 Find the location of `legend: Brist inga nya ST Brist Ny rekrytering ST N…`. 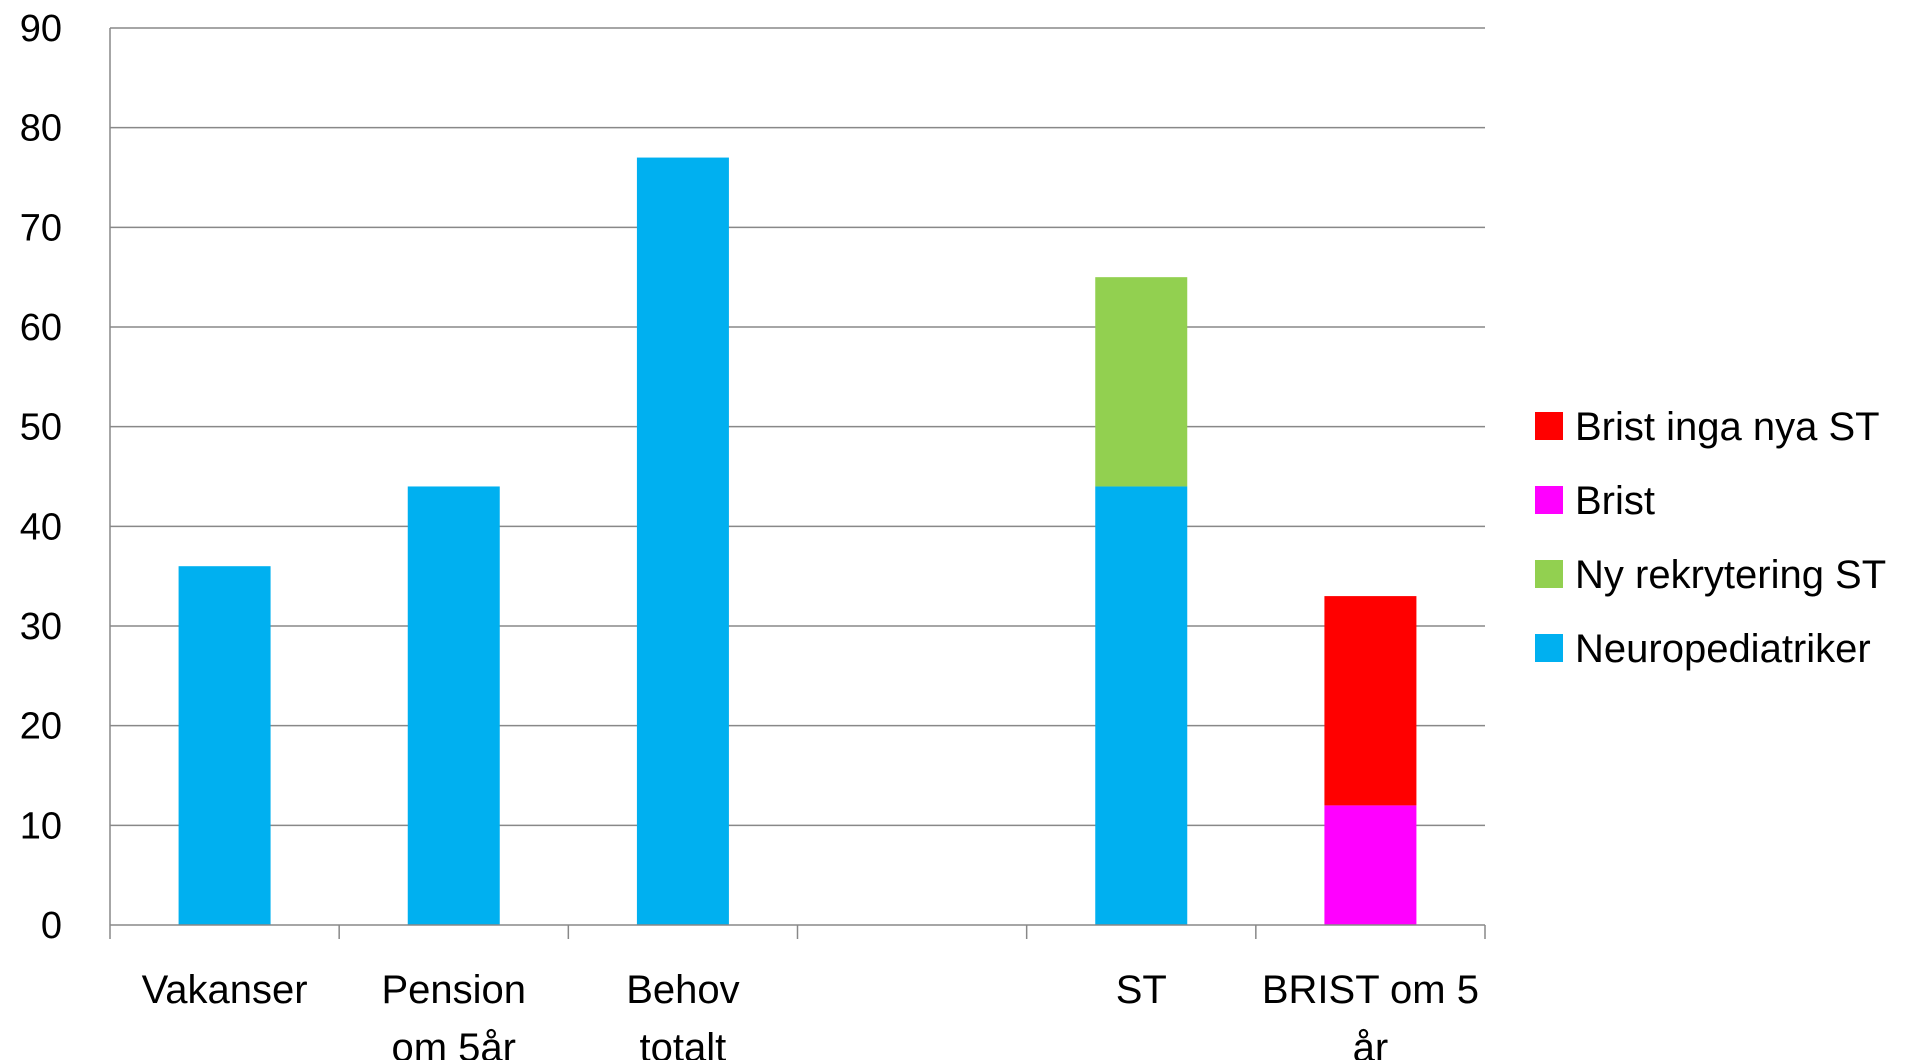

legend: Brist inga nya ST Brist Ny rekrytering ST N… is located at coordinates (1710, 538).